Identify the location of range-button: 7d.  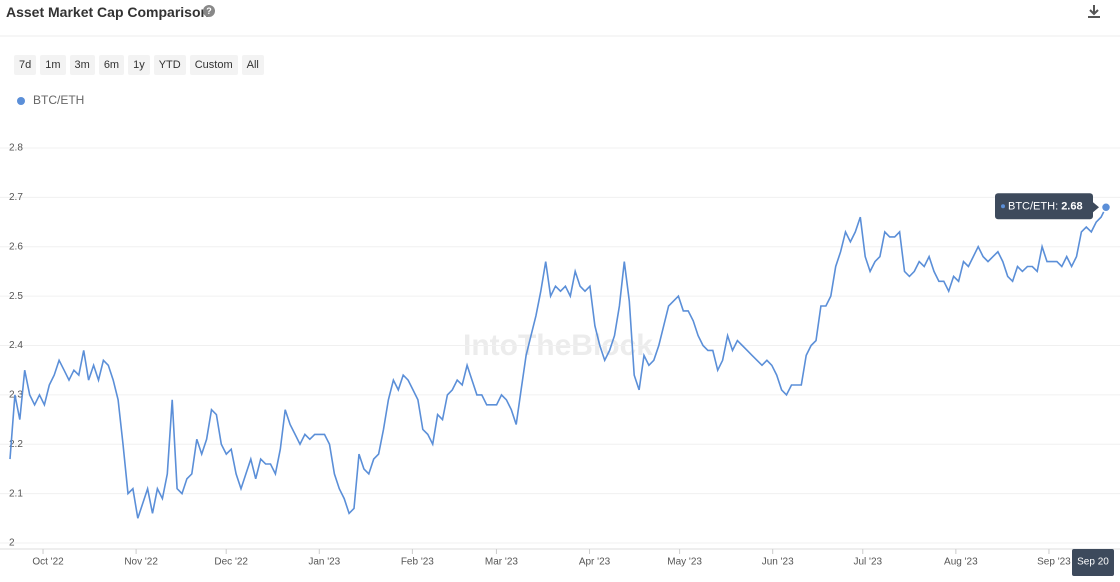
(25, 65).